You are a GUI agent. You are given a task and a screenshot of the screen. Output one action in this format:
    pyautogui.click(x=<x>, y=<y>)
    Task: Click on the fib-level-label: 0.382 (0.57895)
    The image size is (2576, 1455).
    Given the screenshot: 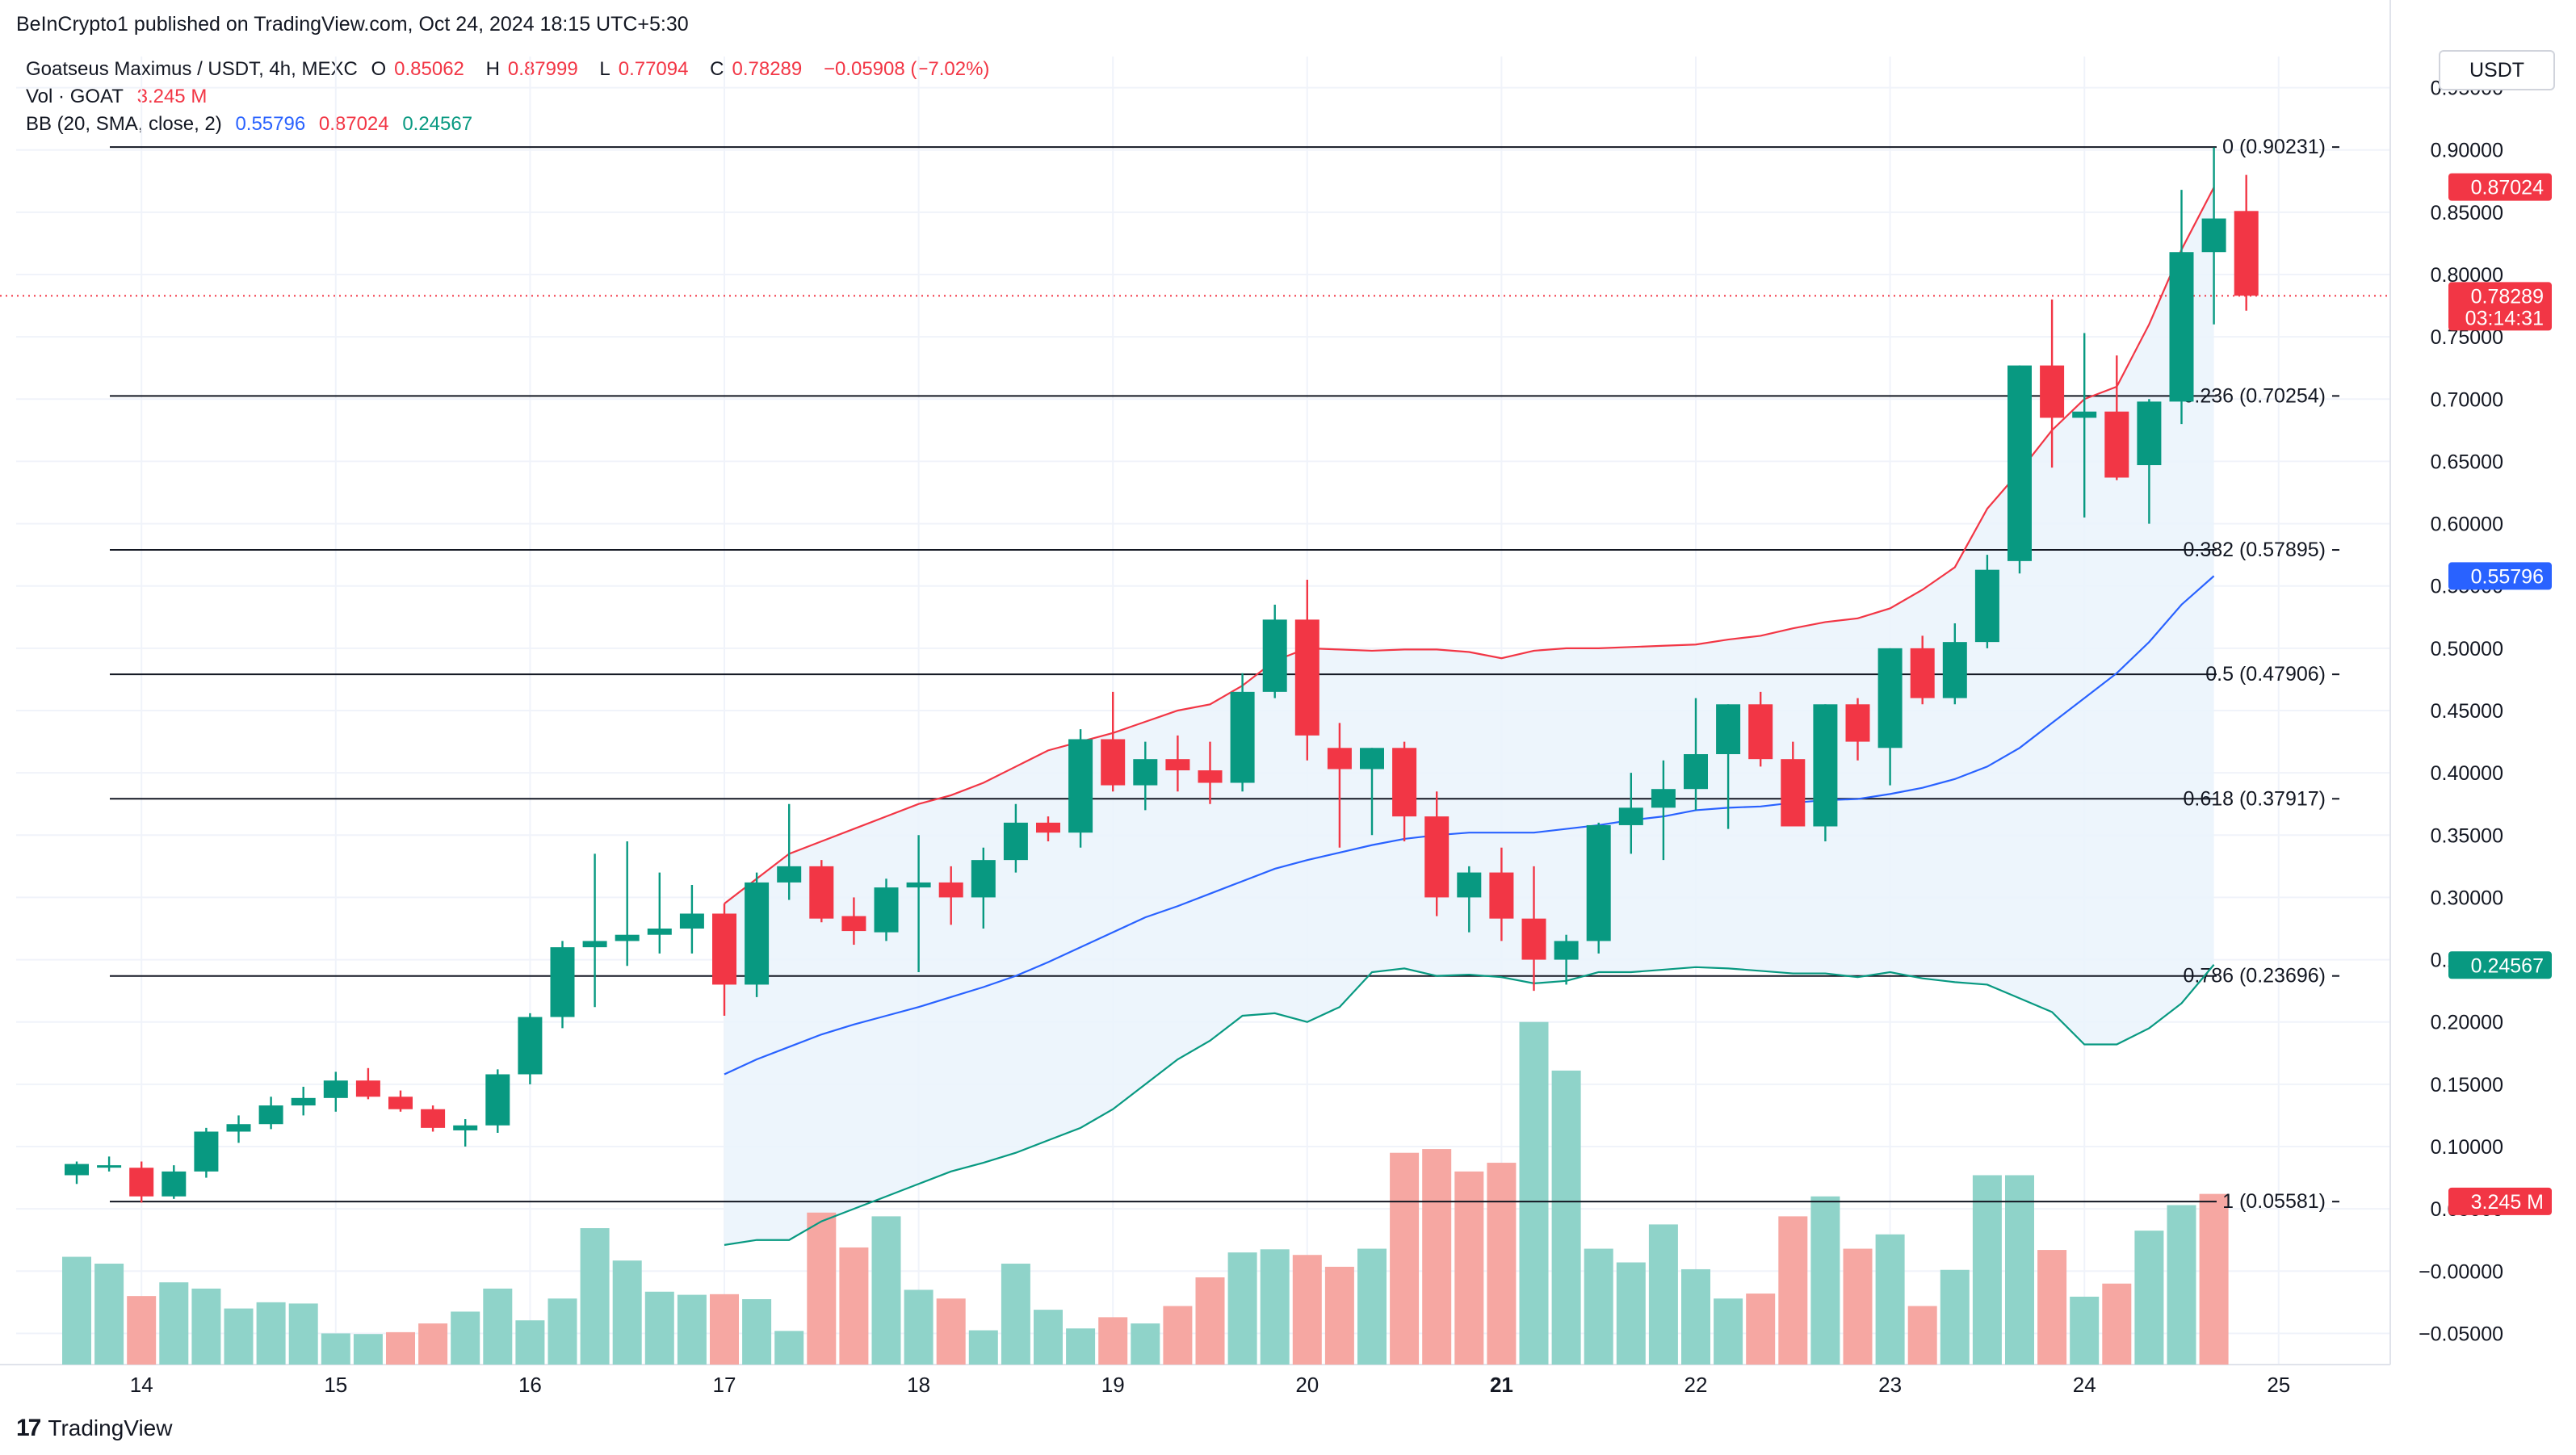 What is the action you would take?
    pyautogui.click(x=2254, y=550)
    